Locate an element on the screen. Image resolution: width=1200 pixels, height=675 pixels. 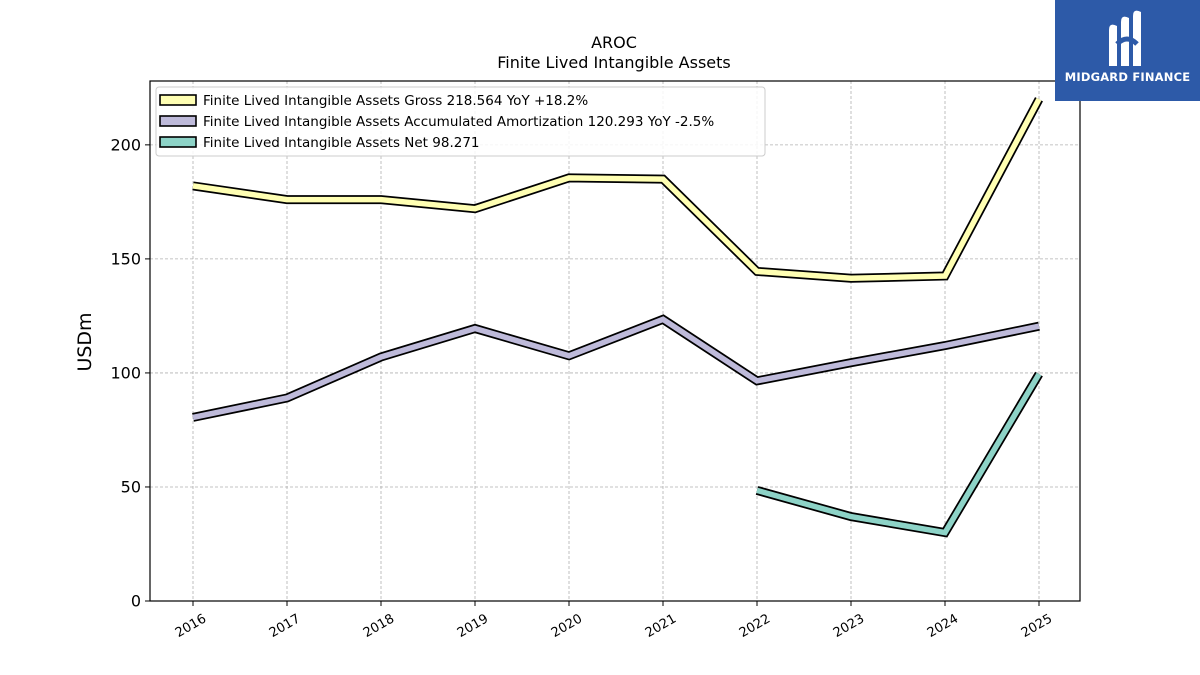
y-tick-label: 150 is located at coordinates (125, 258).